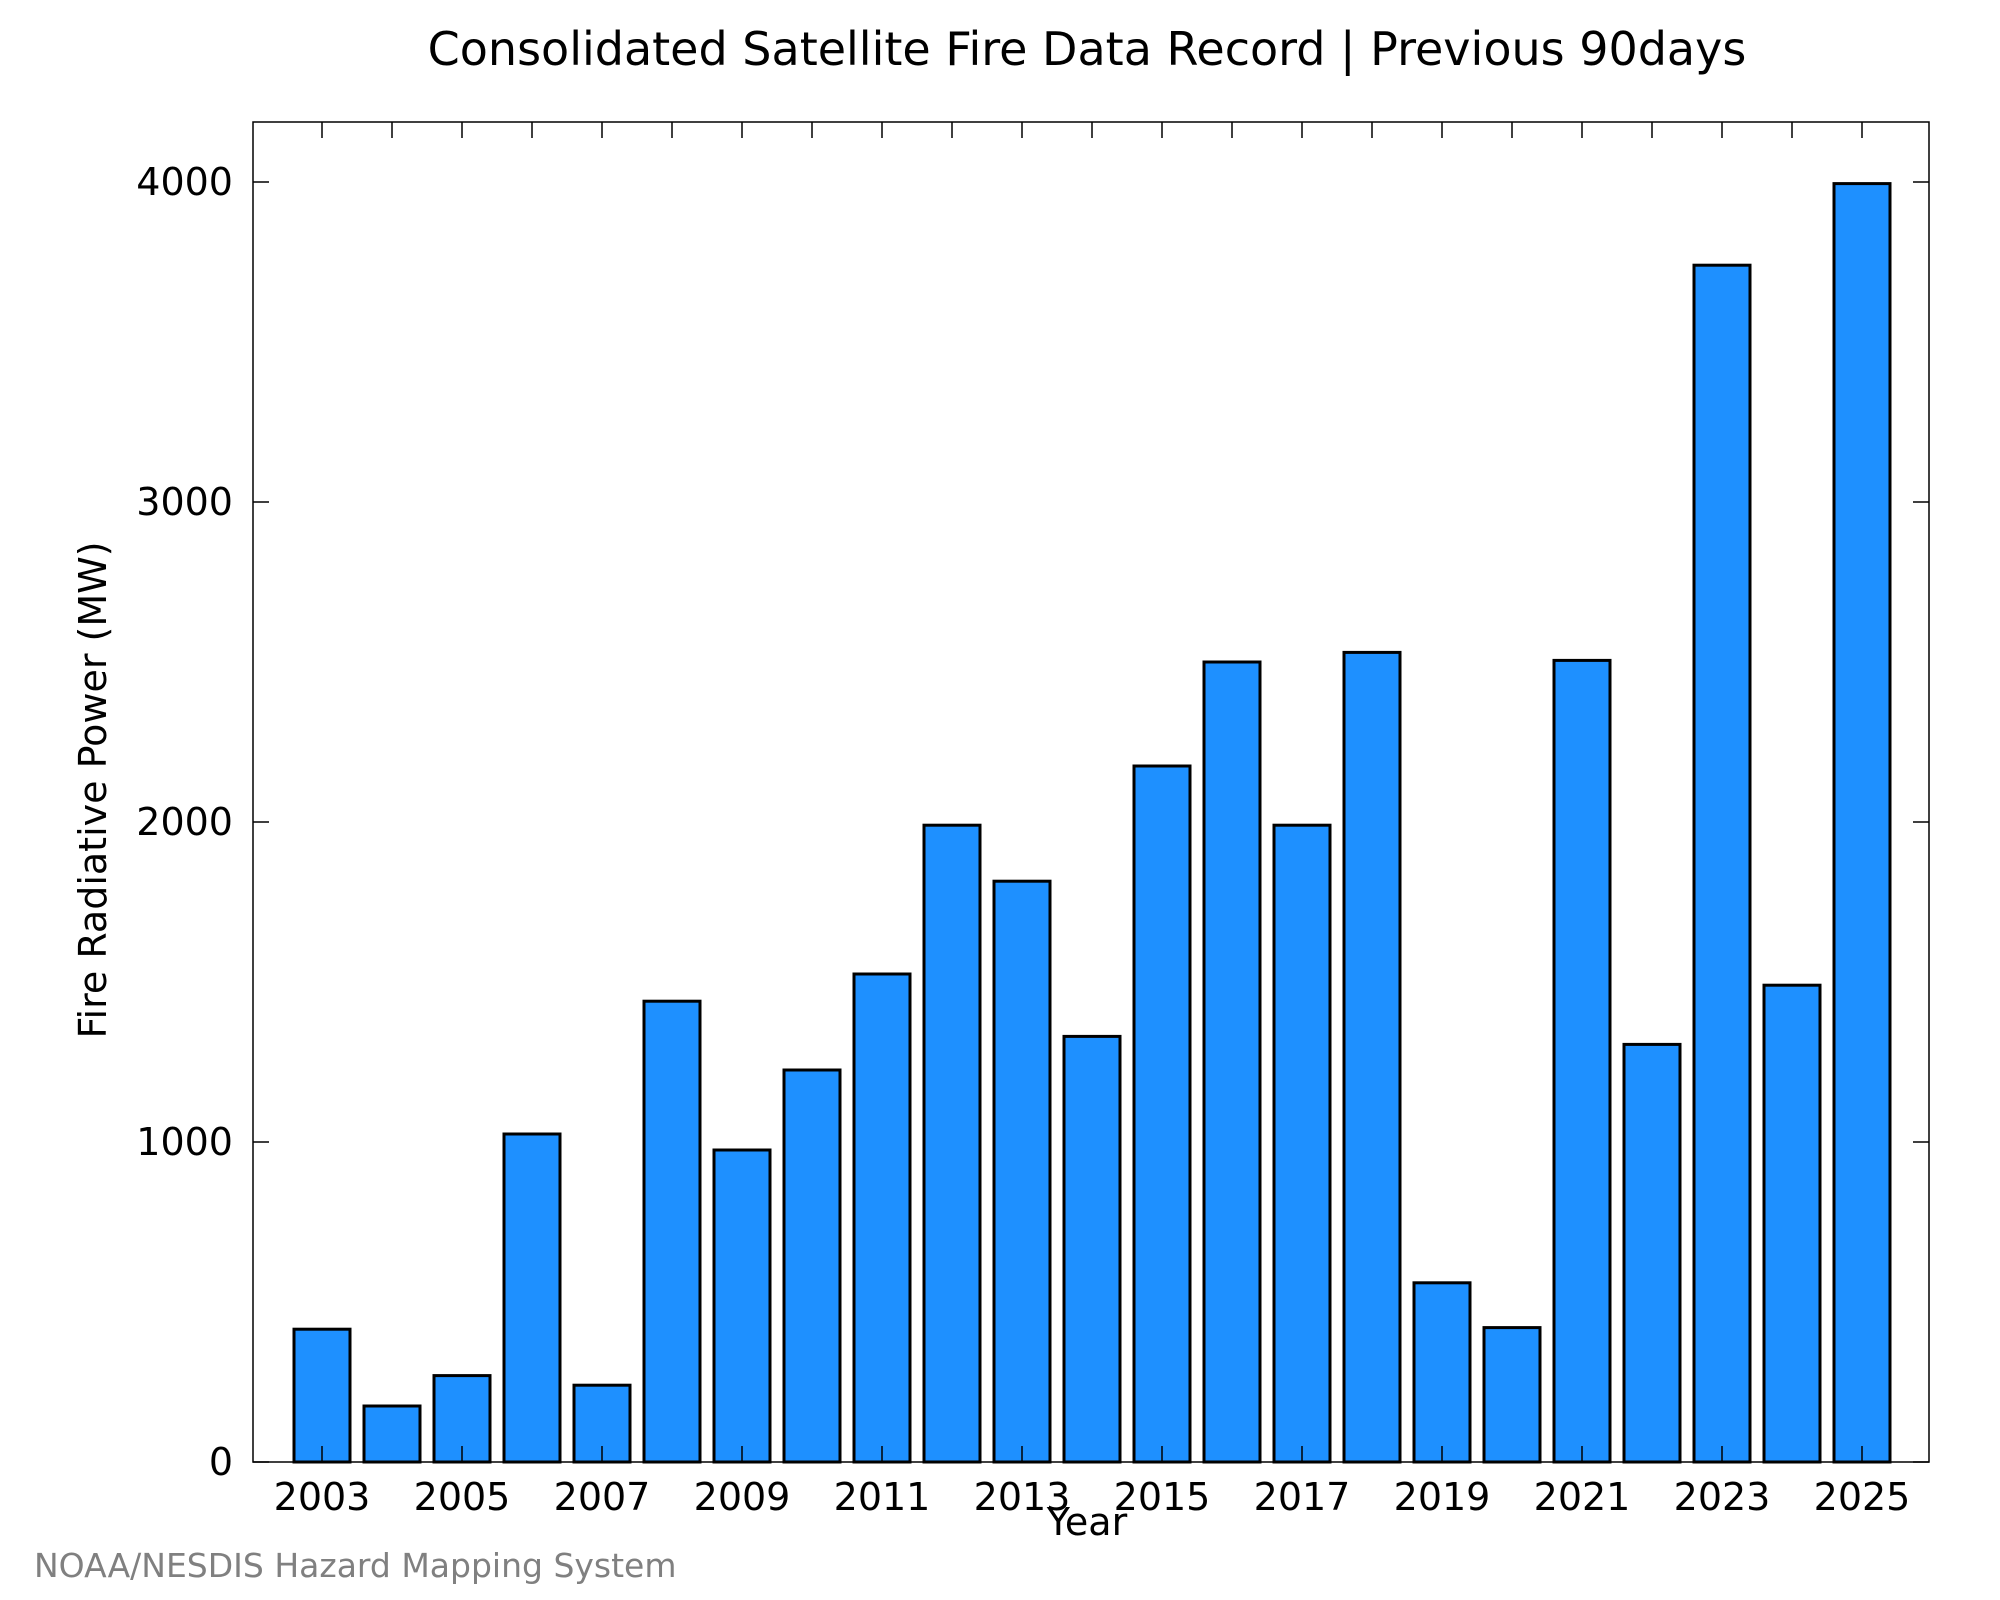 This screenshot has width=2000, height=1600. I want to click on bar-2022, so click(1652, 1253).